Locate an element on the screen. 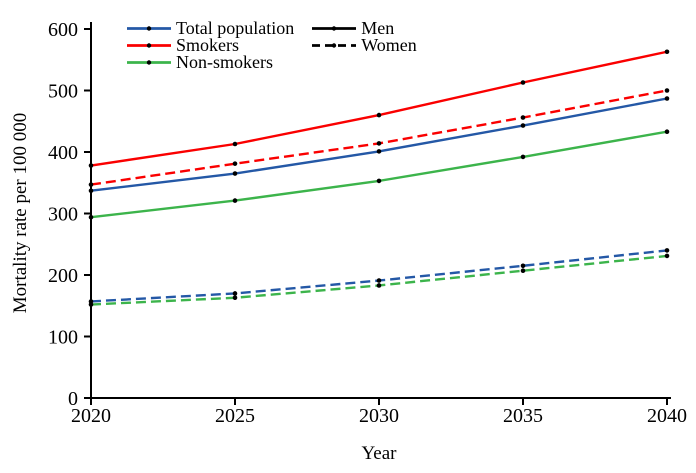  legend-label-non-smokers: Non-smokers is located at coordinates (224, 62).